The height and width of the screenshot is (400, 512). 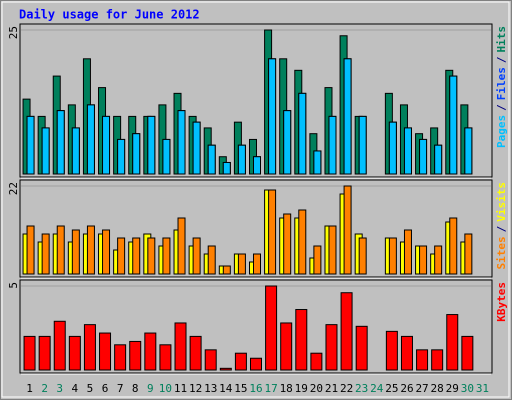 What do you see at coordinates (316, 388) in the screenshot?
I see `x-tick-label: 20` at bounding box center [316, 388].